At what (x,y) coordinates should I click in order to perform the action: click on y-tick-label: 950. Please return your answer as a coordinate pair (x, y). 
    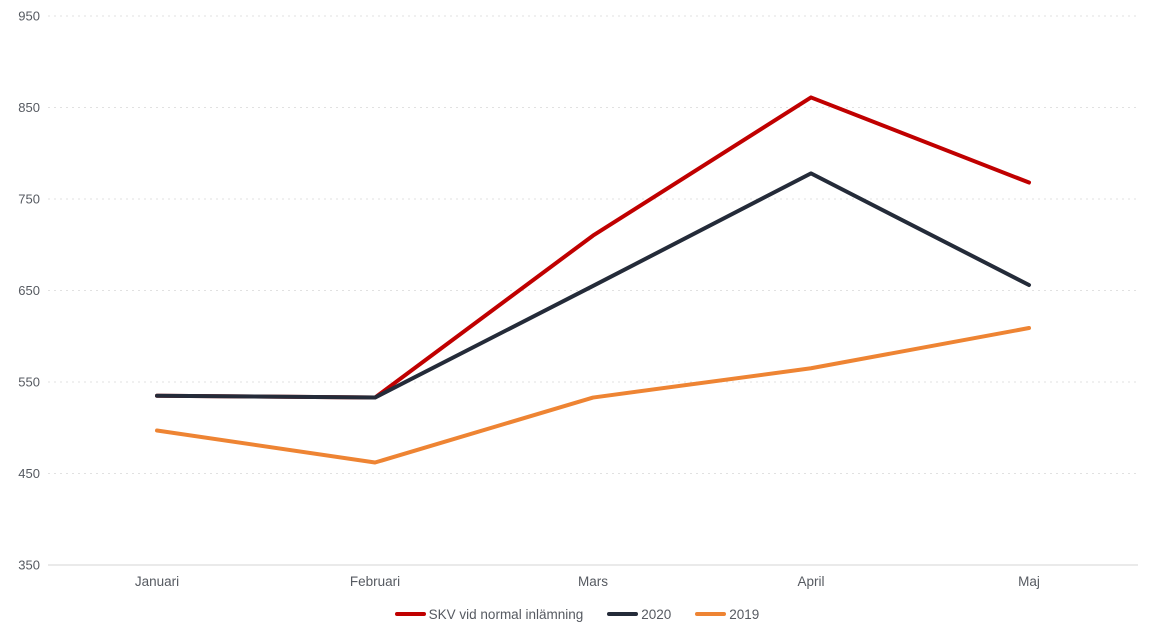
    Looking at the image, I should click on (29, 16).